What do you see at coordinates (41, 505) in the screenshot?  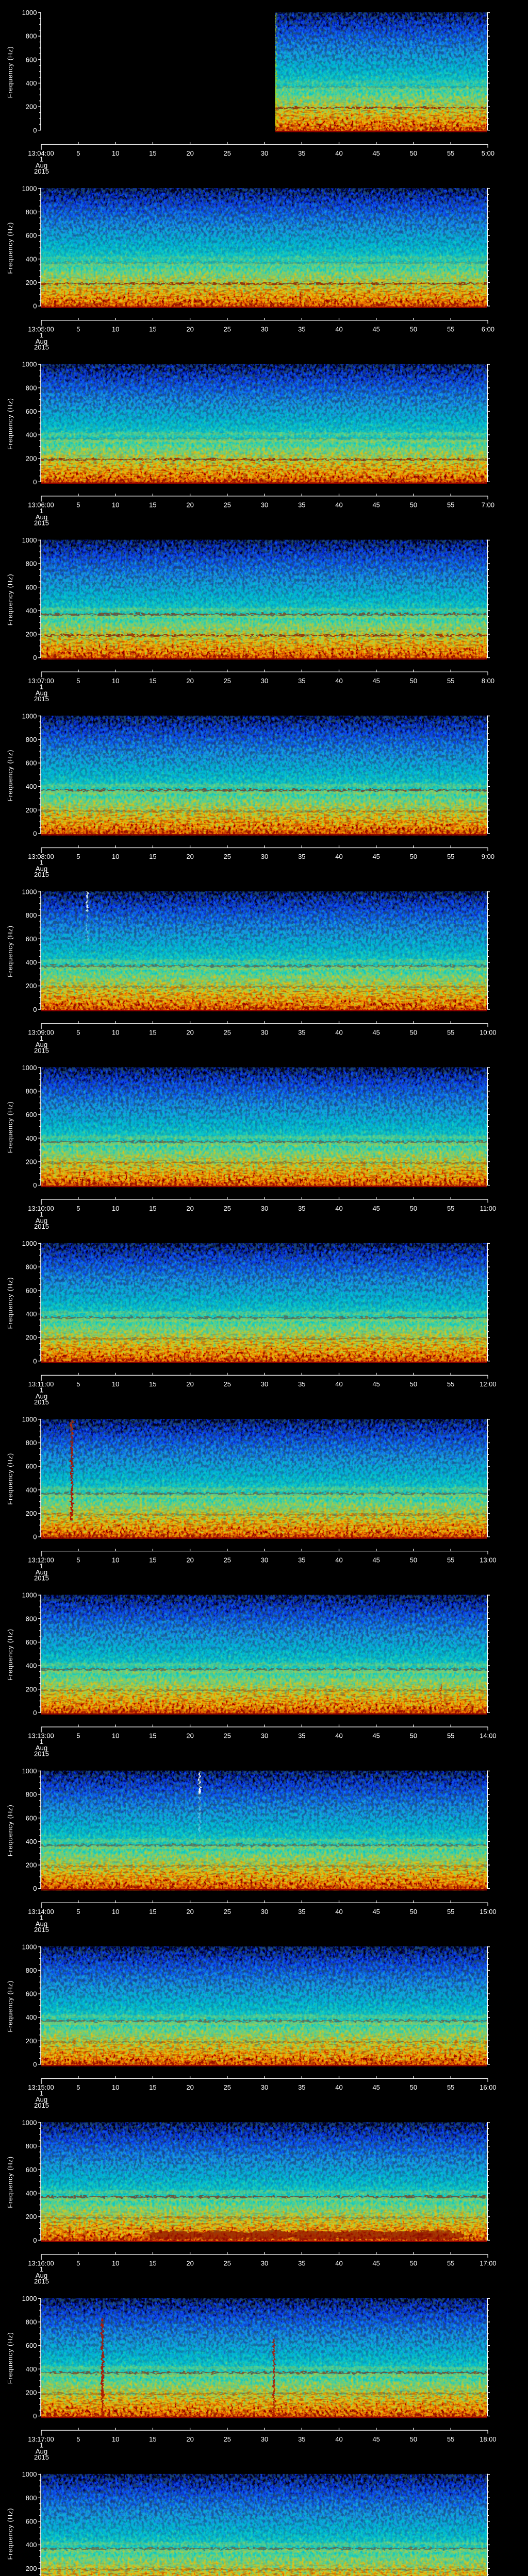 I see `svg-text: 13:06:00` at bounding box center [41, 505].